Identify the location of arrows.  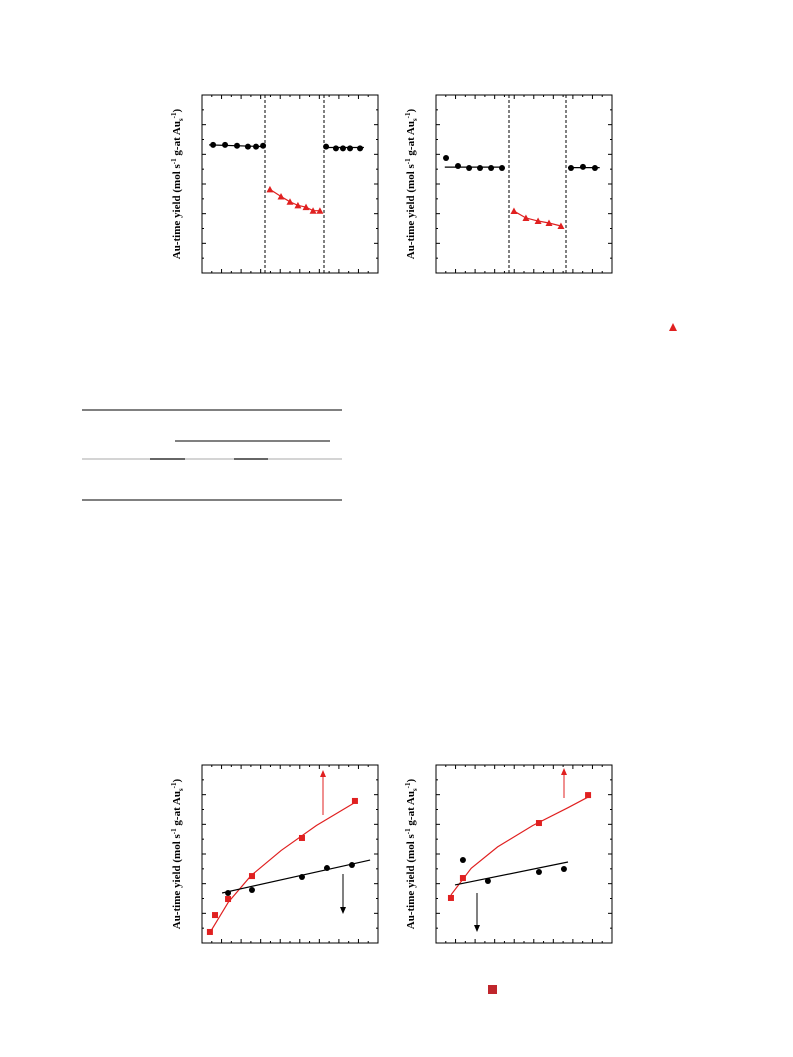
(443, 850).